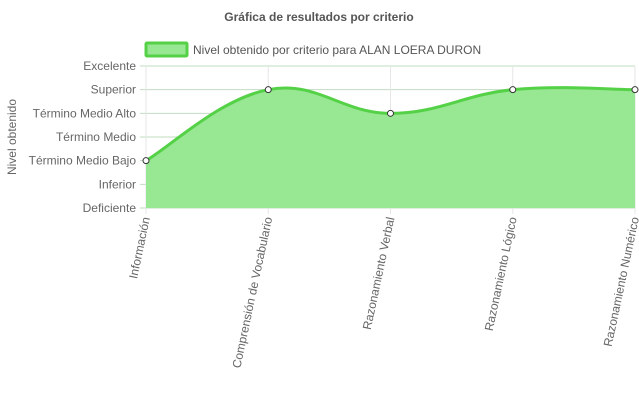 This screenshot has height=411, width=639. I want to click on x-tick-label: Razonamiento Numérico, so click(620, 281).